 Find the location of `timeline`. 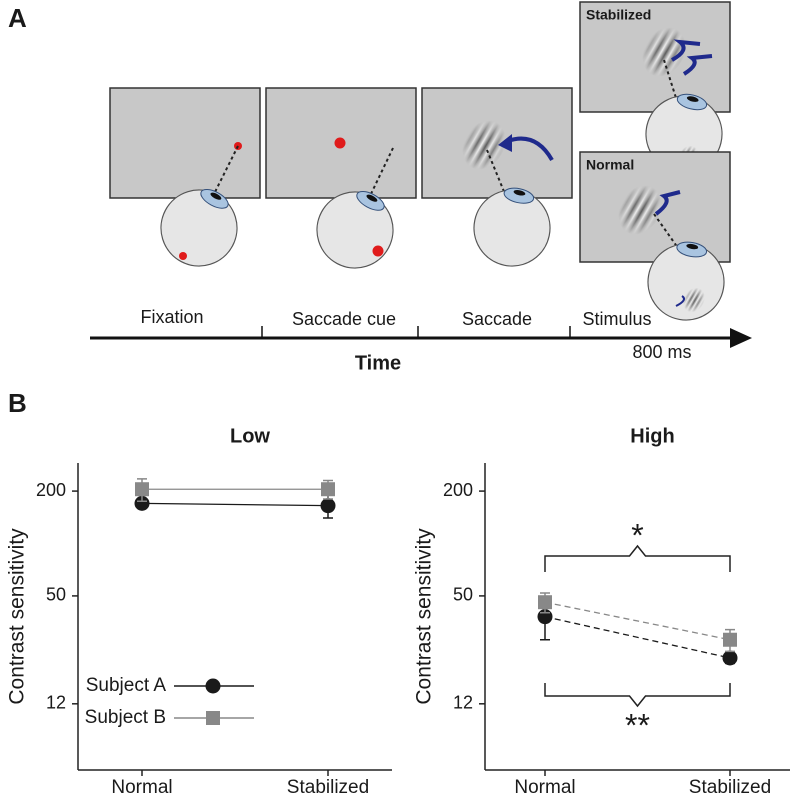

timeline is located at coordinates (421, 337).